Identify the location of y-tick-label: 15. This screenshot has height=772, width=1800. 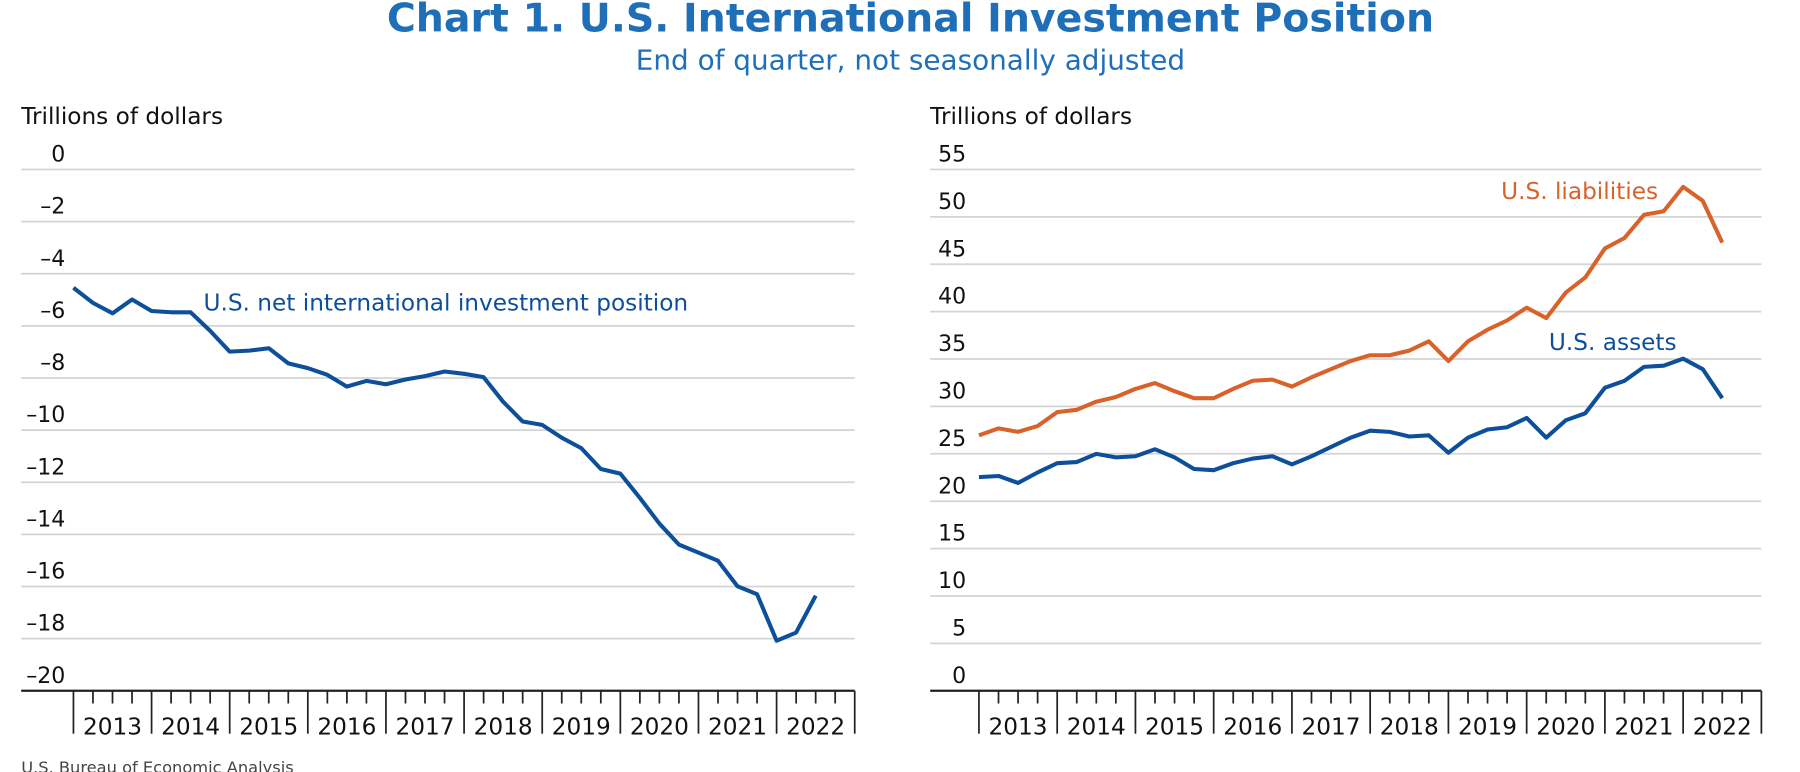
(952, 534).